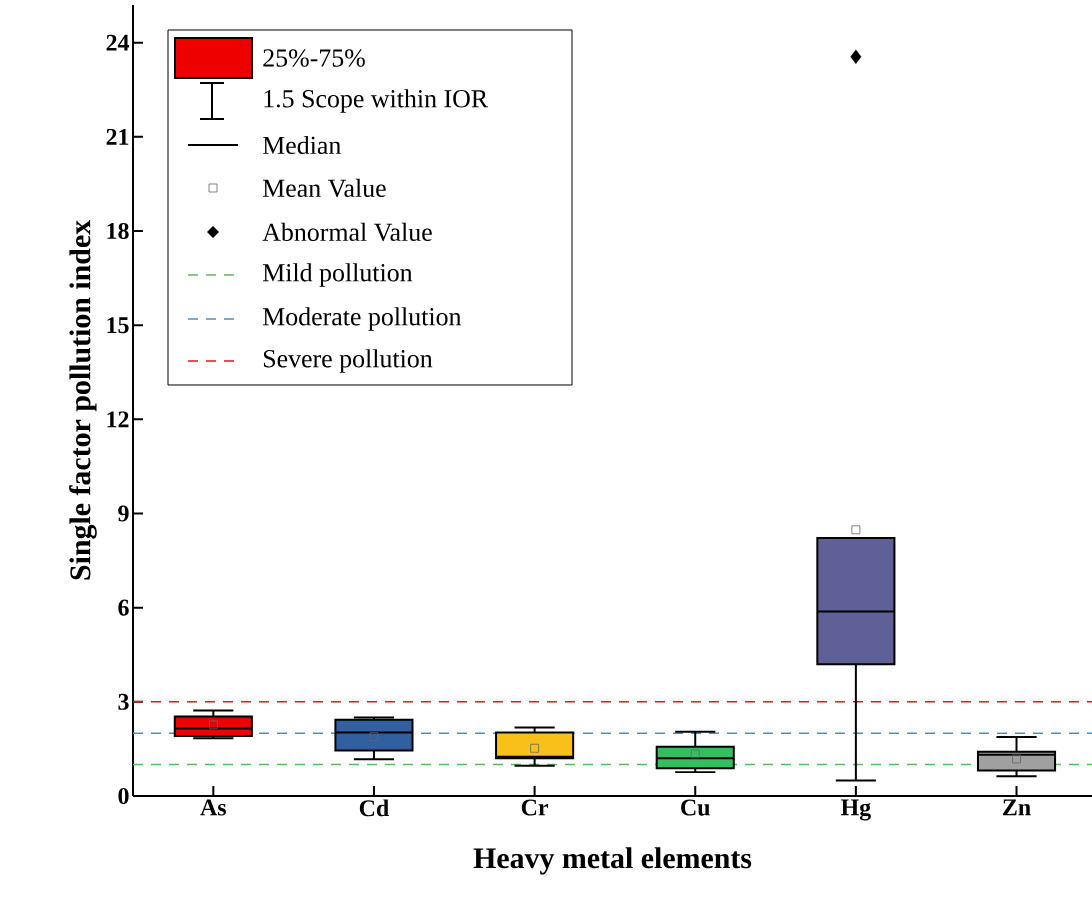  What do you see at coordinates (123, 607) in the screenshot?
I see `y-tick-label: 6` at bounding box center [123, 607].